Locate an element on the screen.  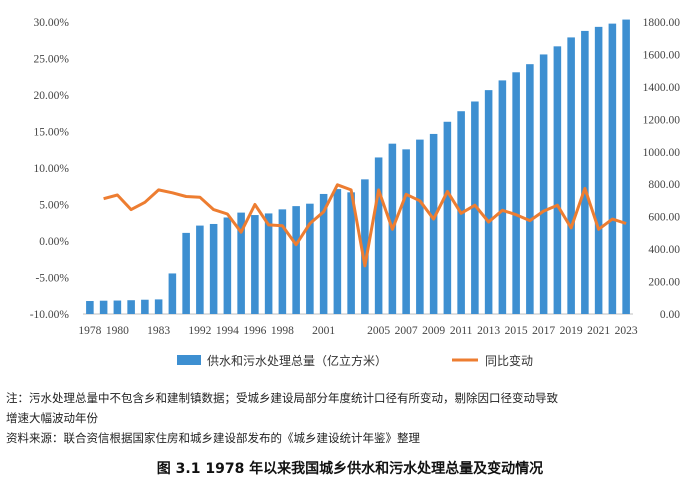
bar-2022 is located at coordinates (612, 168).